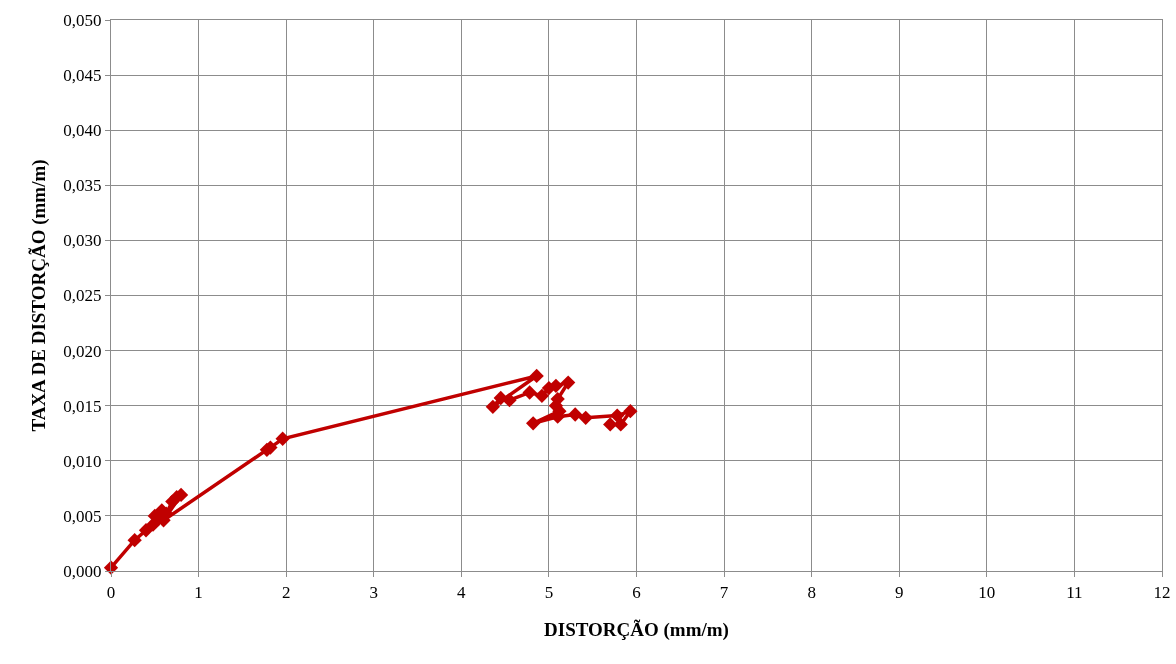  What do you see at coordinates (1074, 592) in the screenshot?
I see `x-tick-label: 11` at bounding box center [1074, 592].